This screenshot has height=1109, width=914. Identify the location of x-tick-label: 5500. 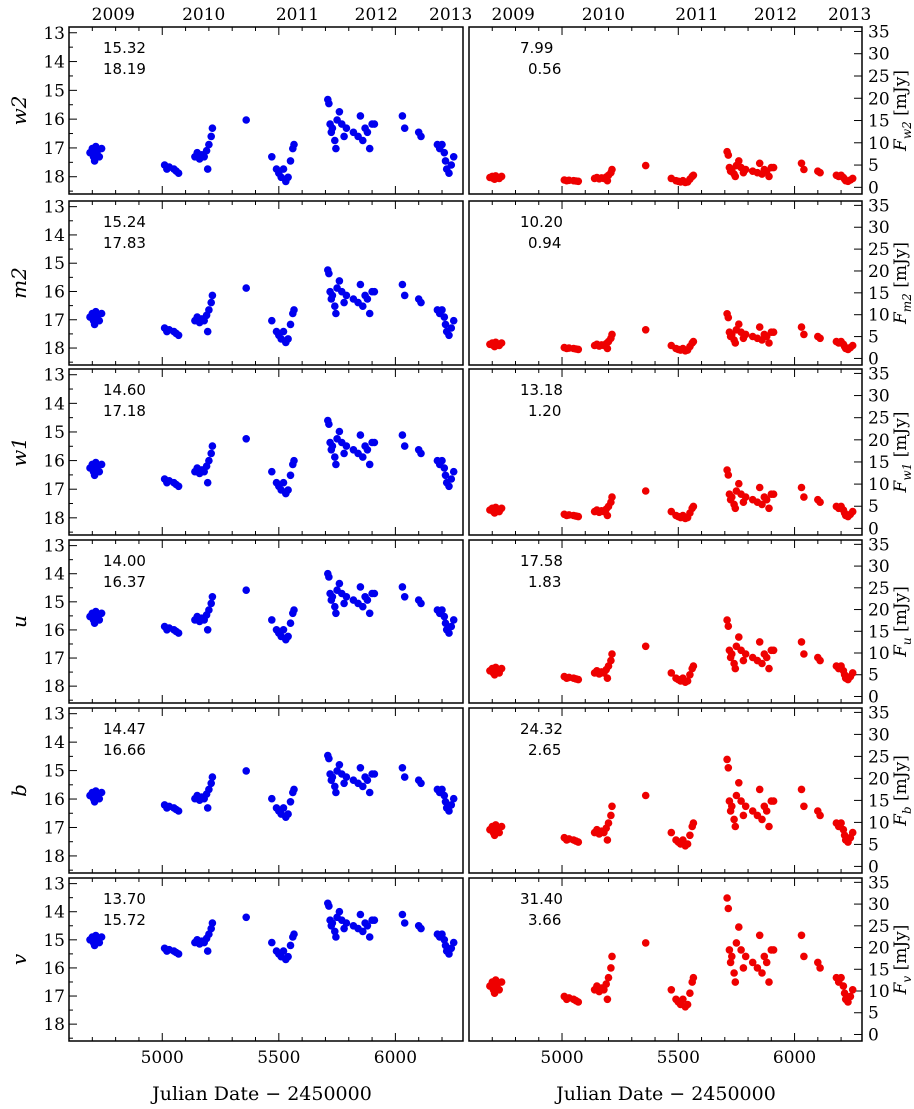
(278, 1058).